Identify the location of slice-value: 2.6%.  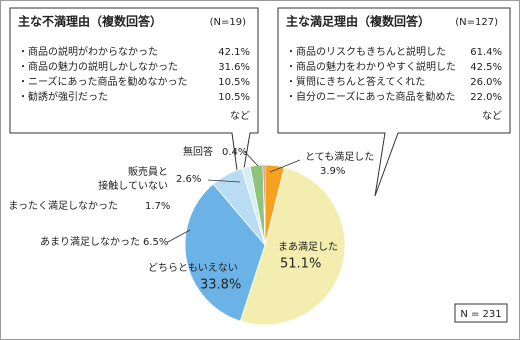
(188, 179).